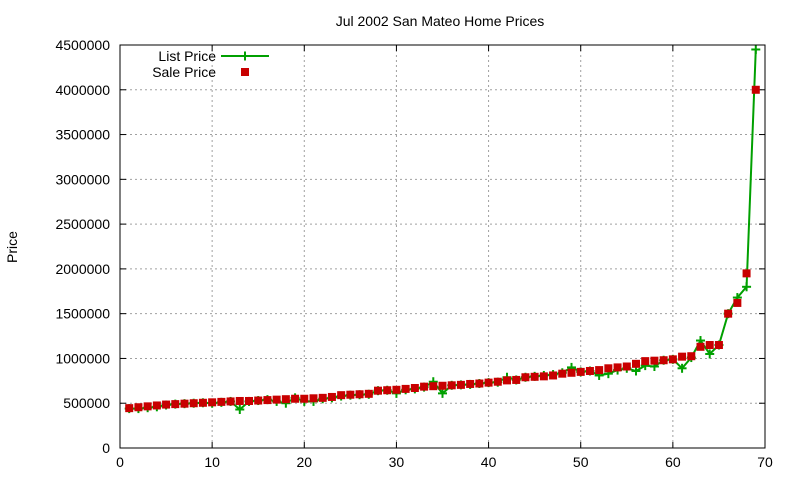  What do you see at coordinates (82, 45) in the screenshot?
I see `y-tick-label: 4500000` at bounding box center [82, 45].